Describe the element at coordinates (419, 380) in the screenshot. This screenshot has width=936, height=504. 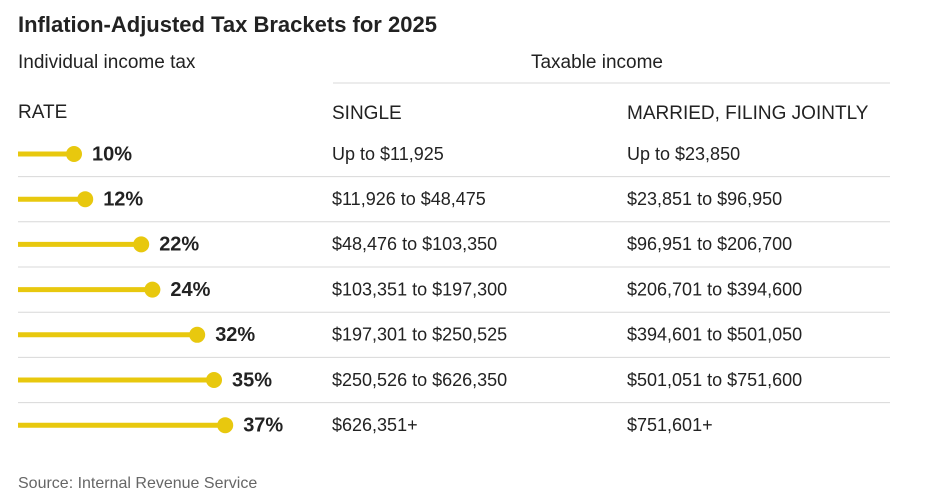
I see `single-range: $250,526 to $626,350` at that location.